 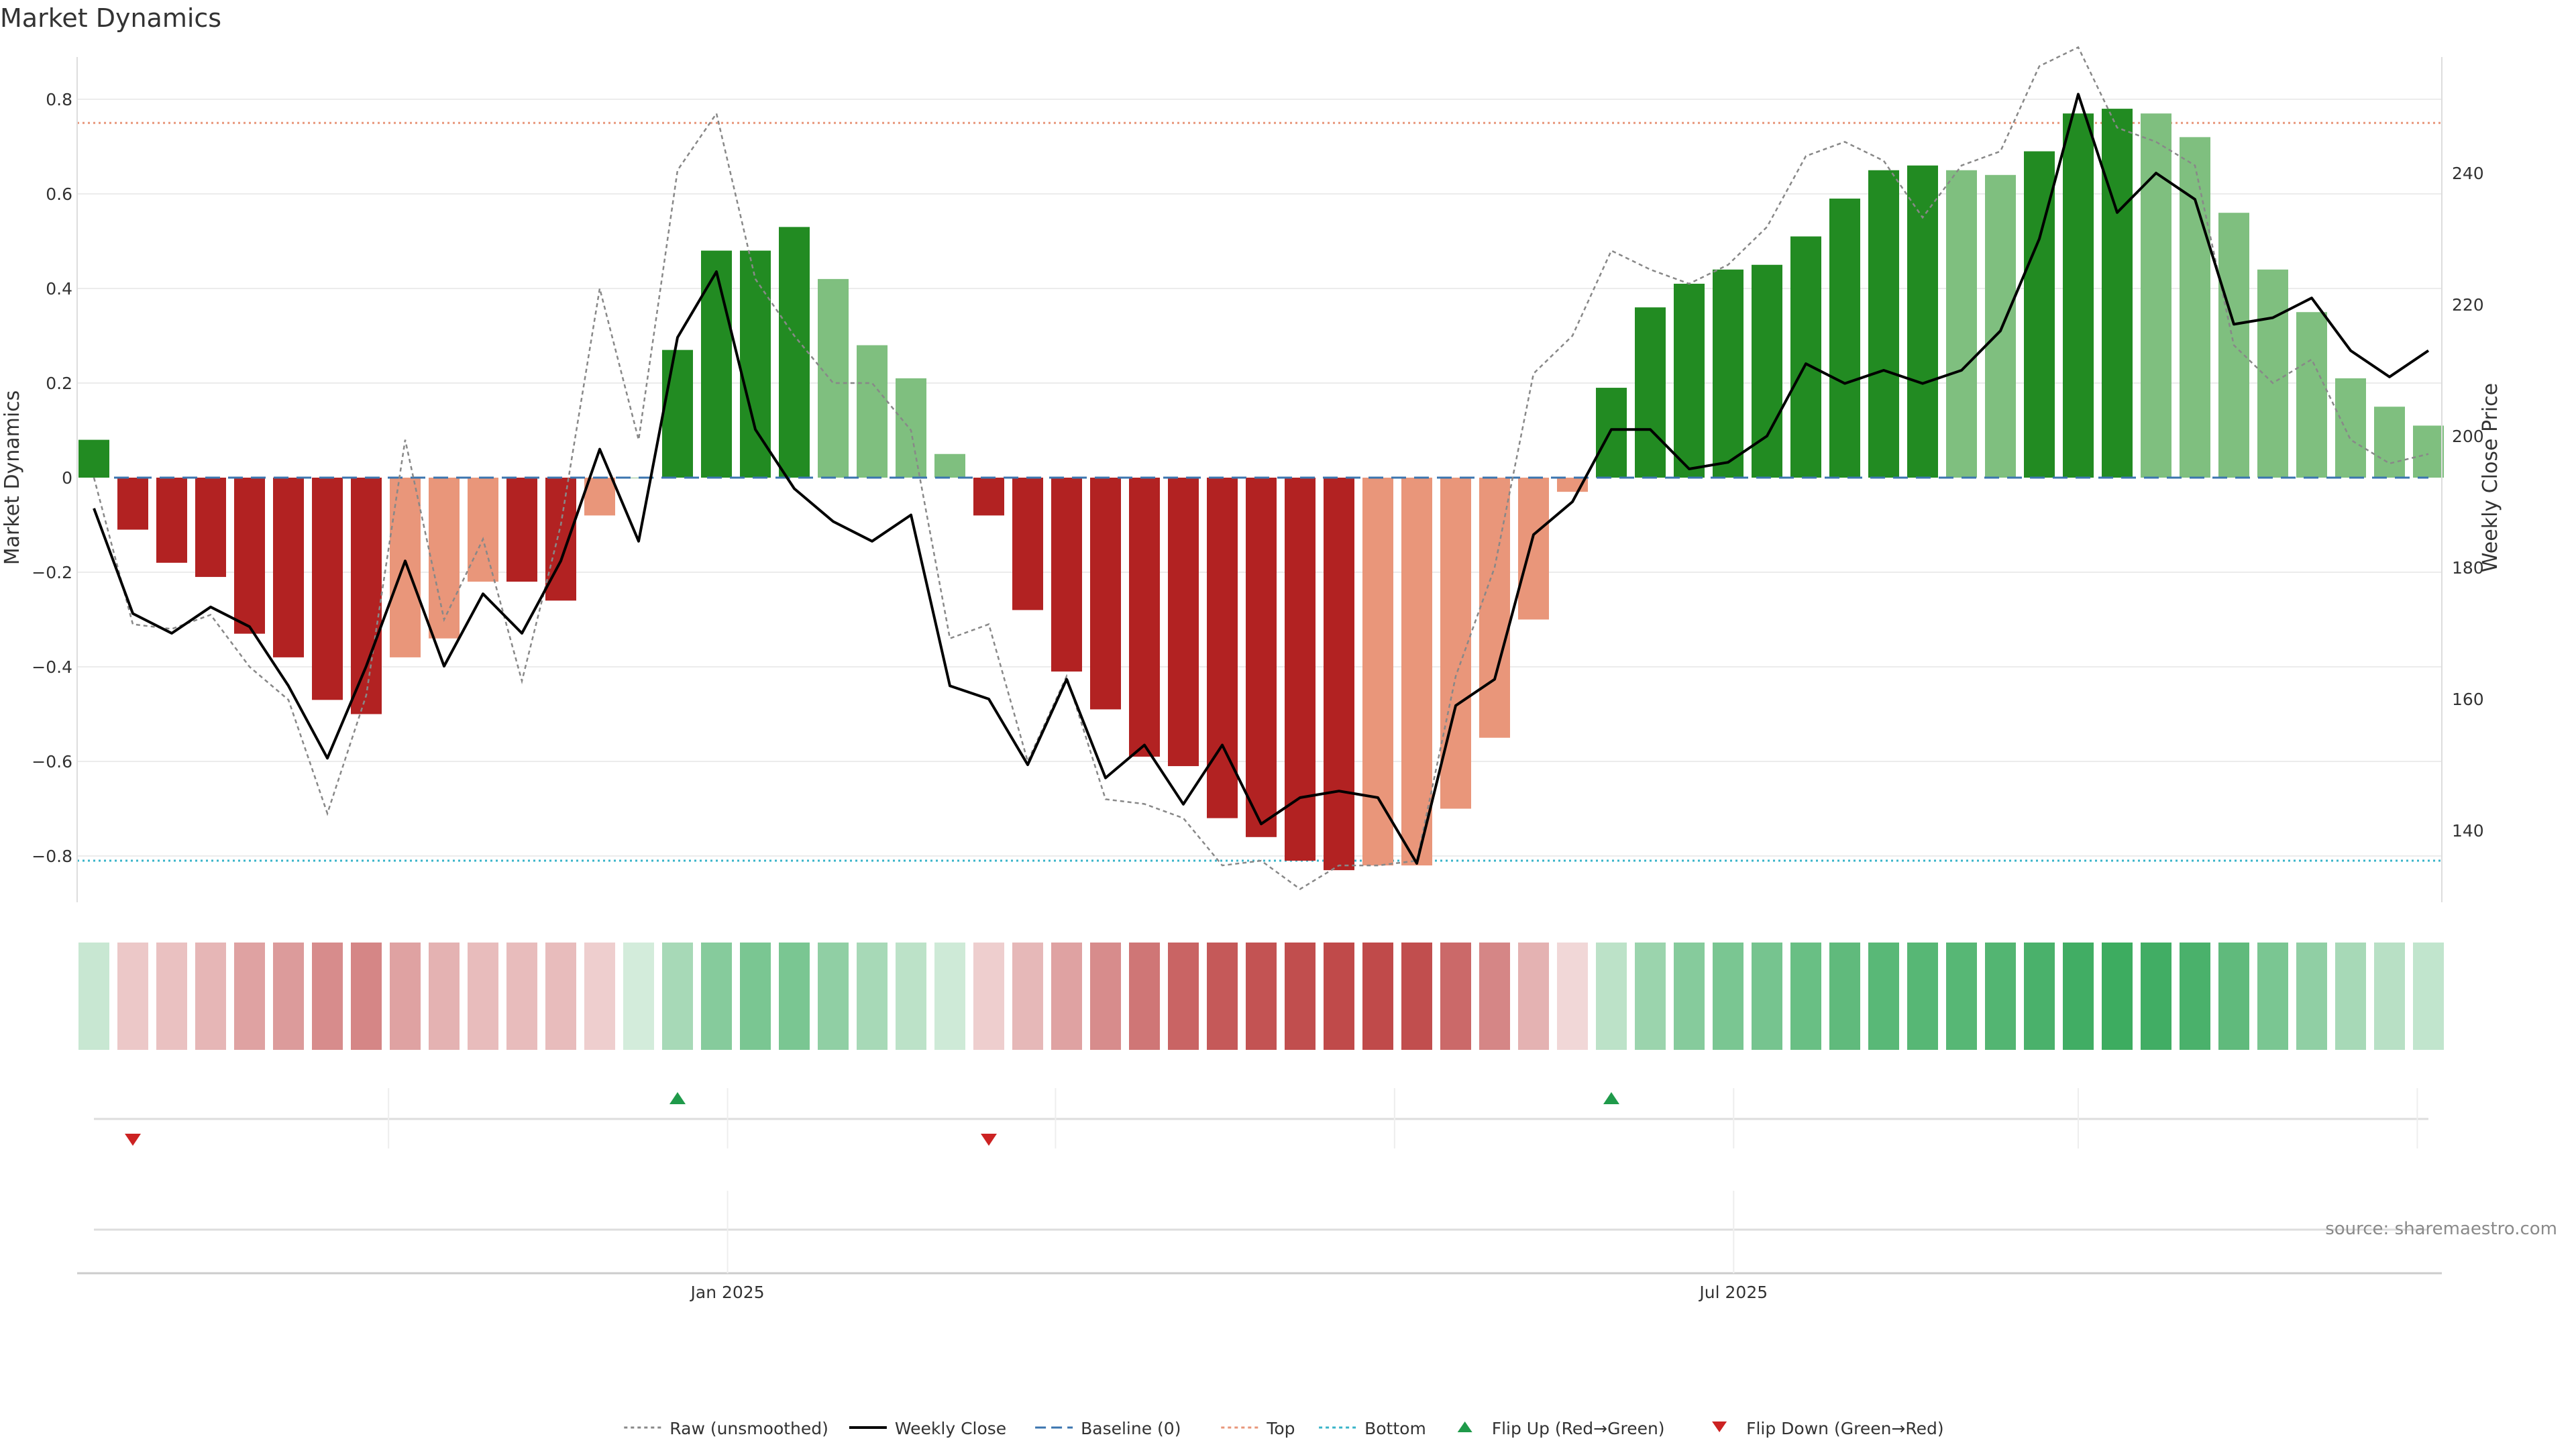 What do you see at coordinates (2490, 477) in the screenshot?
I see `y-axis-right-title: Weekly Close Price` at bounding box center [2490, 477].